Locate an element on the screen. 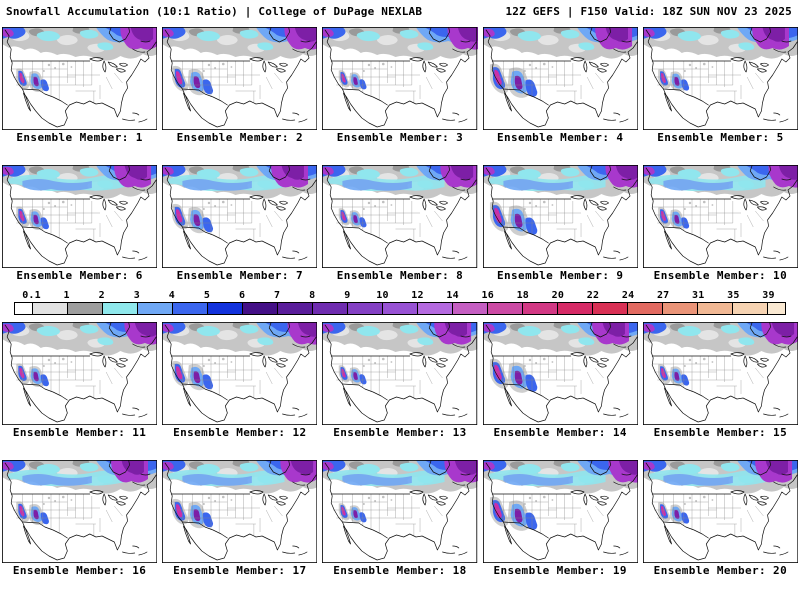  ensemble-map-panel: Ensemble Member: 8 is located at coordinates (400, 223).